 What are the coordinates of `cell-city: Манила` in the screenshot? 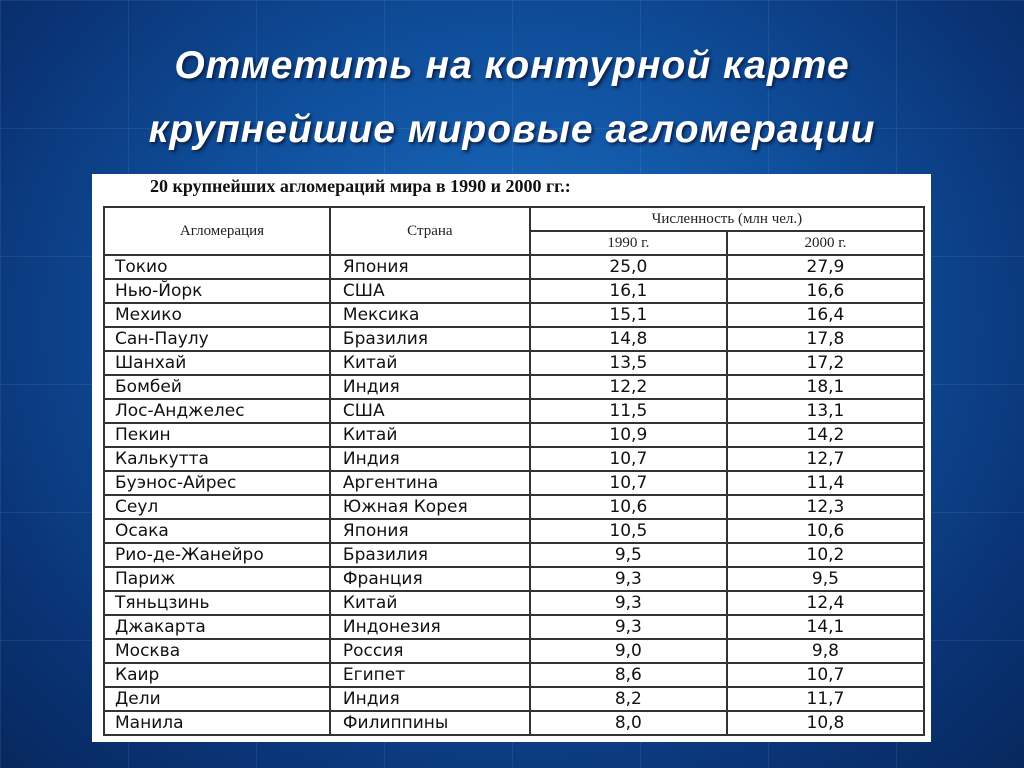 It's located at (217, 723).